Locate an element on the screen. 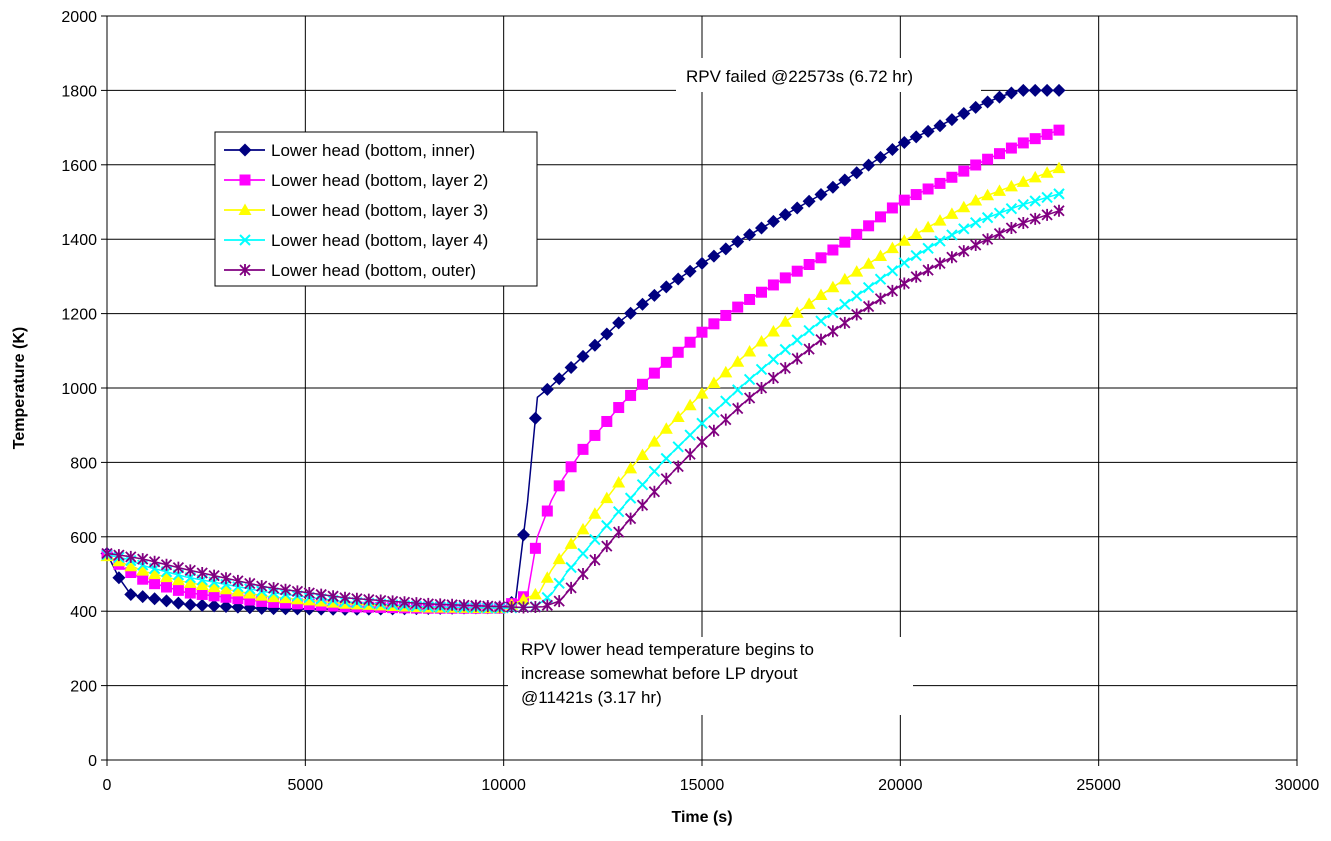 This screenshot has width=1331, height=841. y-tick-label: 0 is located at coordinates (92, 761).